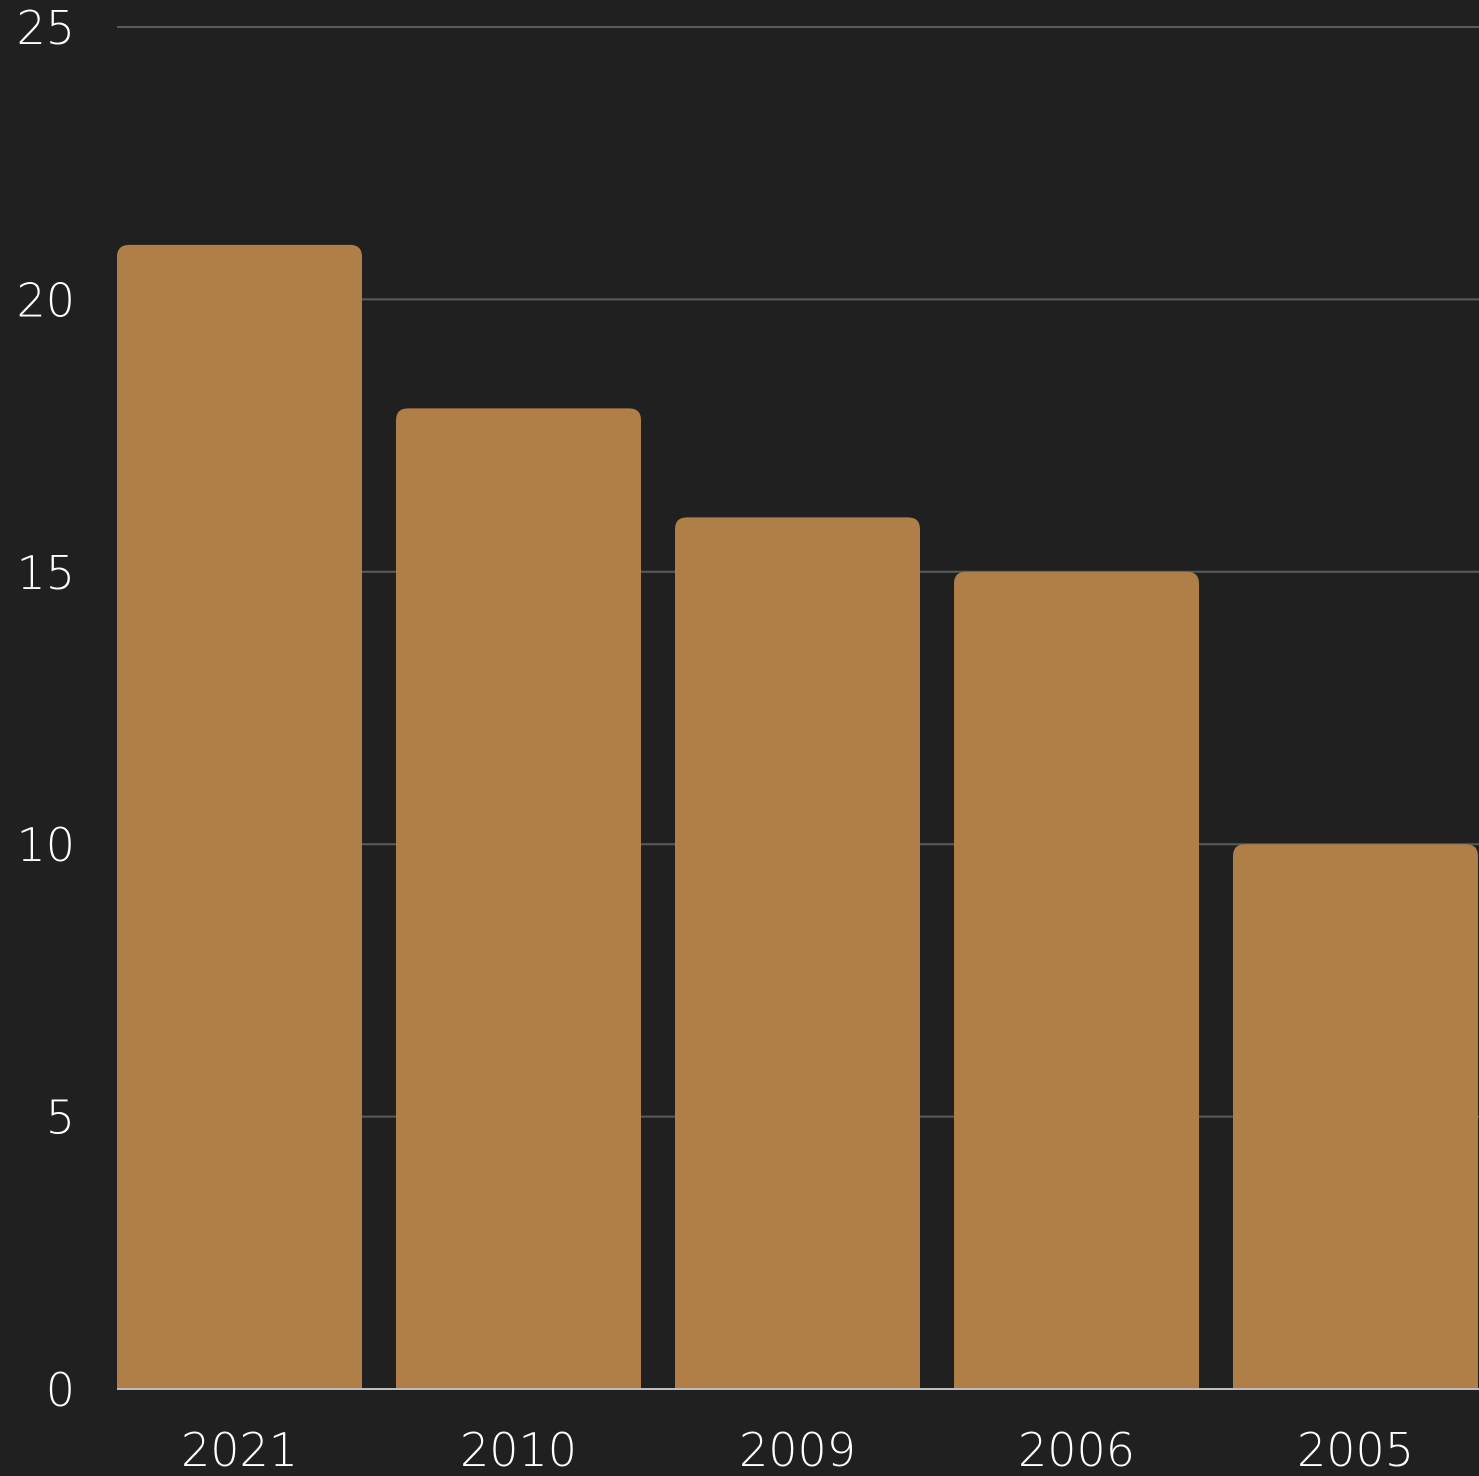  What do you see at coordinates (1355, 1116) in the screenshot?
I see `bar-2005` at bounding box center [1355, 1116].